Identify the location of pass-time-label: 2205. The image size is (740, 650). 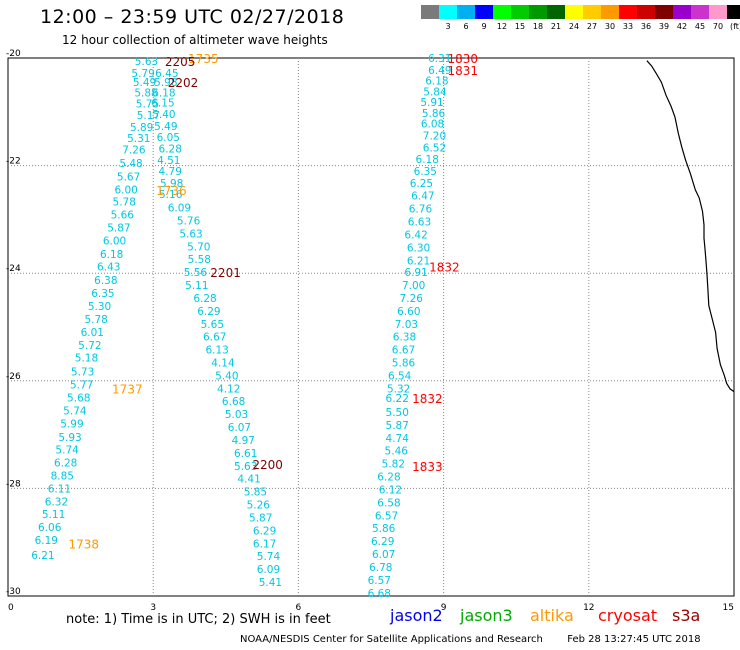
(180, 62).